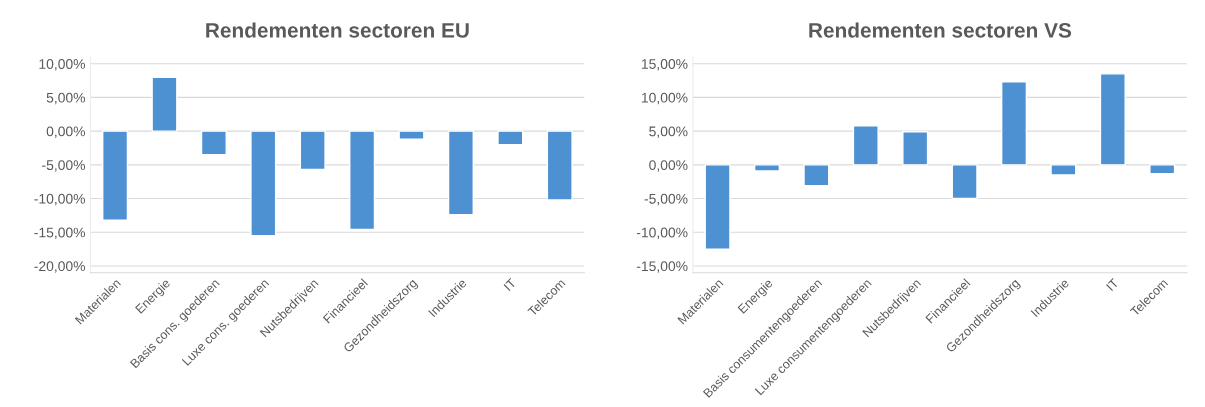 The image size is (1205, 407). What do you see at coordinates (60, 267) in the screenshot?
I see `y-tick-label: -20,00%` at bounding box center [60, 267].